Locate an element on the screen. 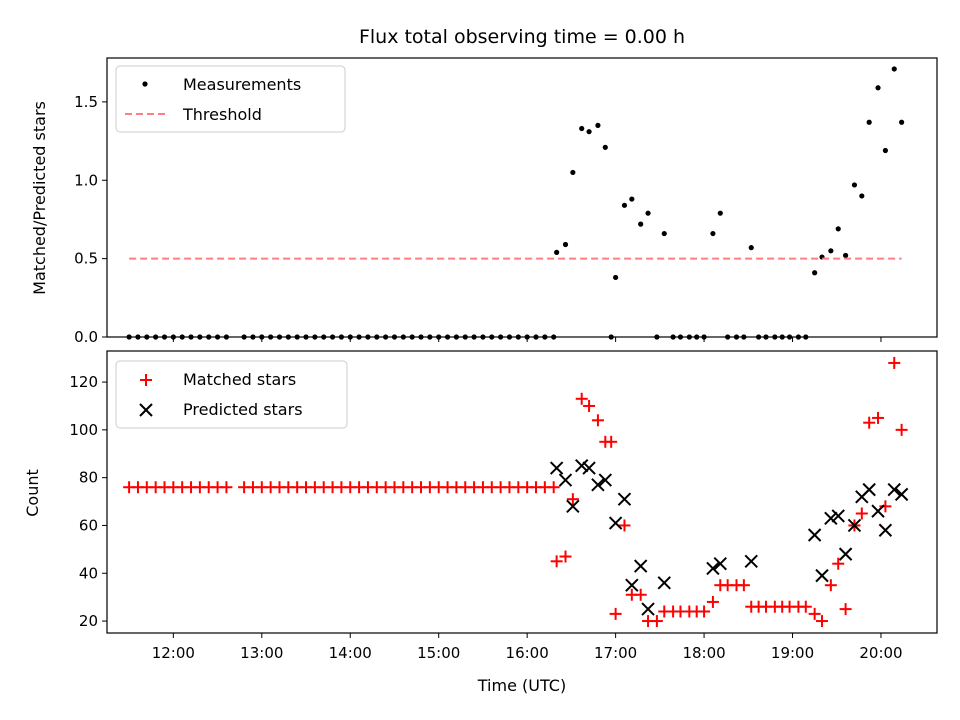  x-axis-label: Time (UTC) is located at coordinates (521, 685).